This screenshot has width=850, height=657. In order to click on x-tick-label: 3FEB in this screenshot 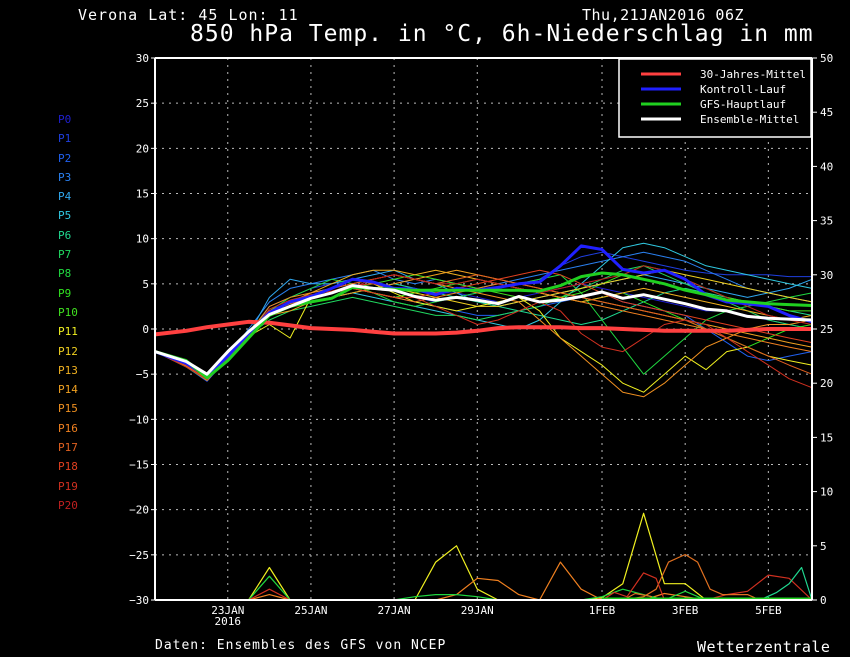, I will do `click(685, 610)`.